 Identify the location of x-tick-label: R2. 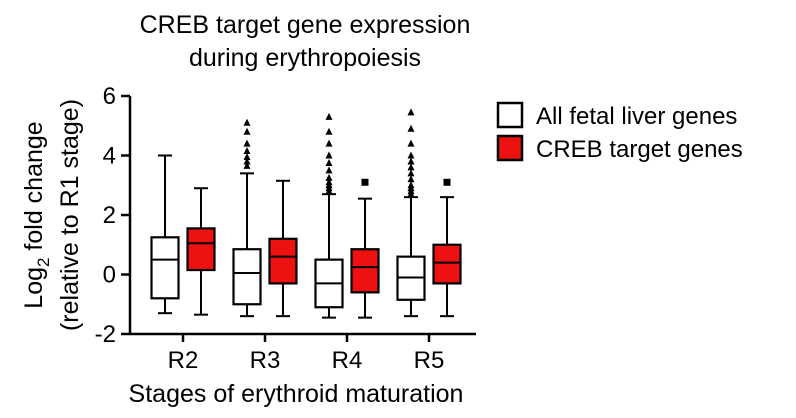
(183, 360).